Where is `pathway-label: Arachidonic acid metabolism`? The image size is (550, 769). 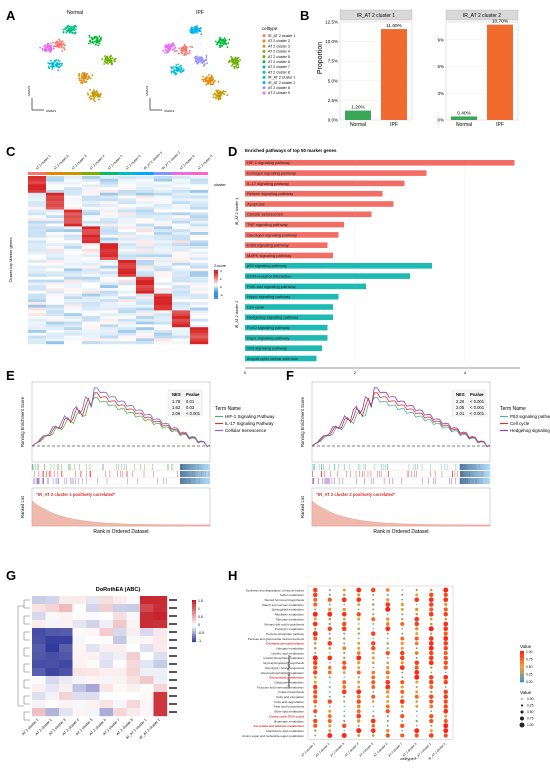 pathway-label: Arachidonic acid metabolism is located at coordinates (285, 731).